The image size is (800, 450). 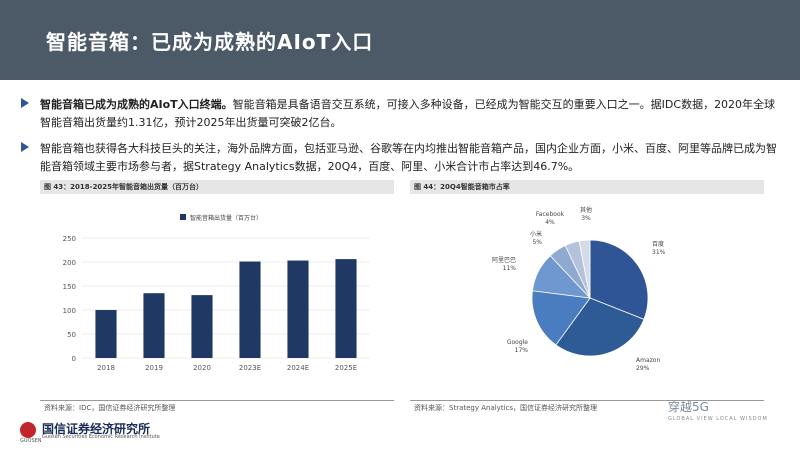 What do you see at coordinates (71, 335) in the screenshot?
I see `y-tick-label: 50` at bounding box center [71, 335].